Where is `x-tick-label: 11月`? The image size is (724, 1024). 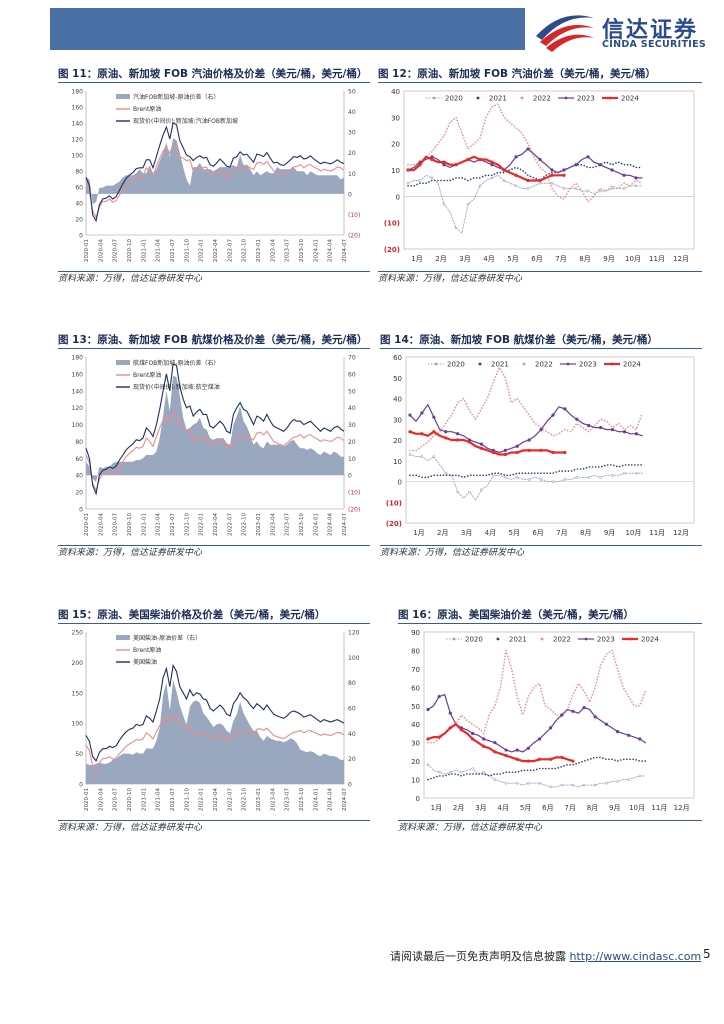 x-tick-label: 11月 is located at coordinates (659, 808).